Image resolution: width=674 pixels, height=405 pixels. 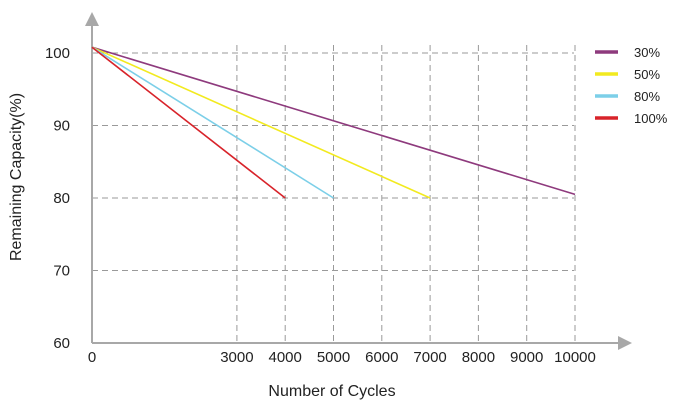 I want to click on x-tick-label: 4000, so click(x=285, y=357).